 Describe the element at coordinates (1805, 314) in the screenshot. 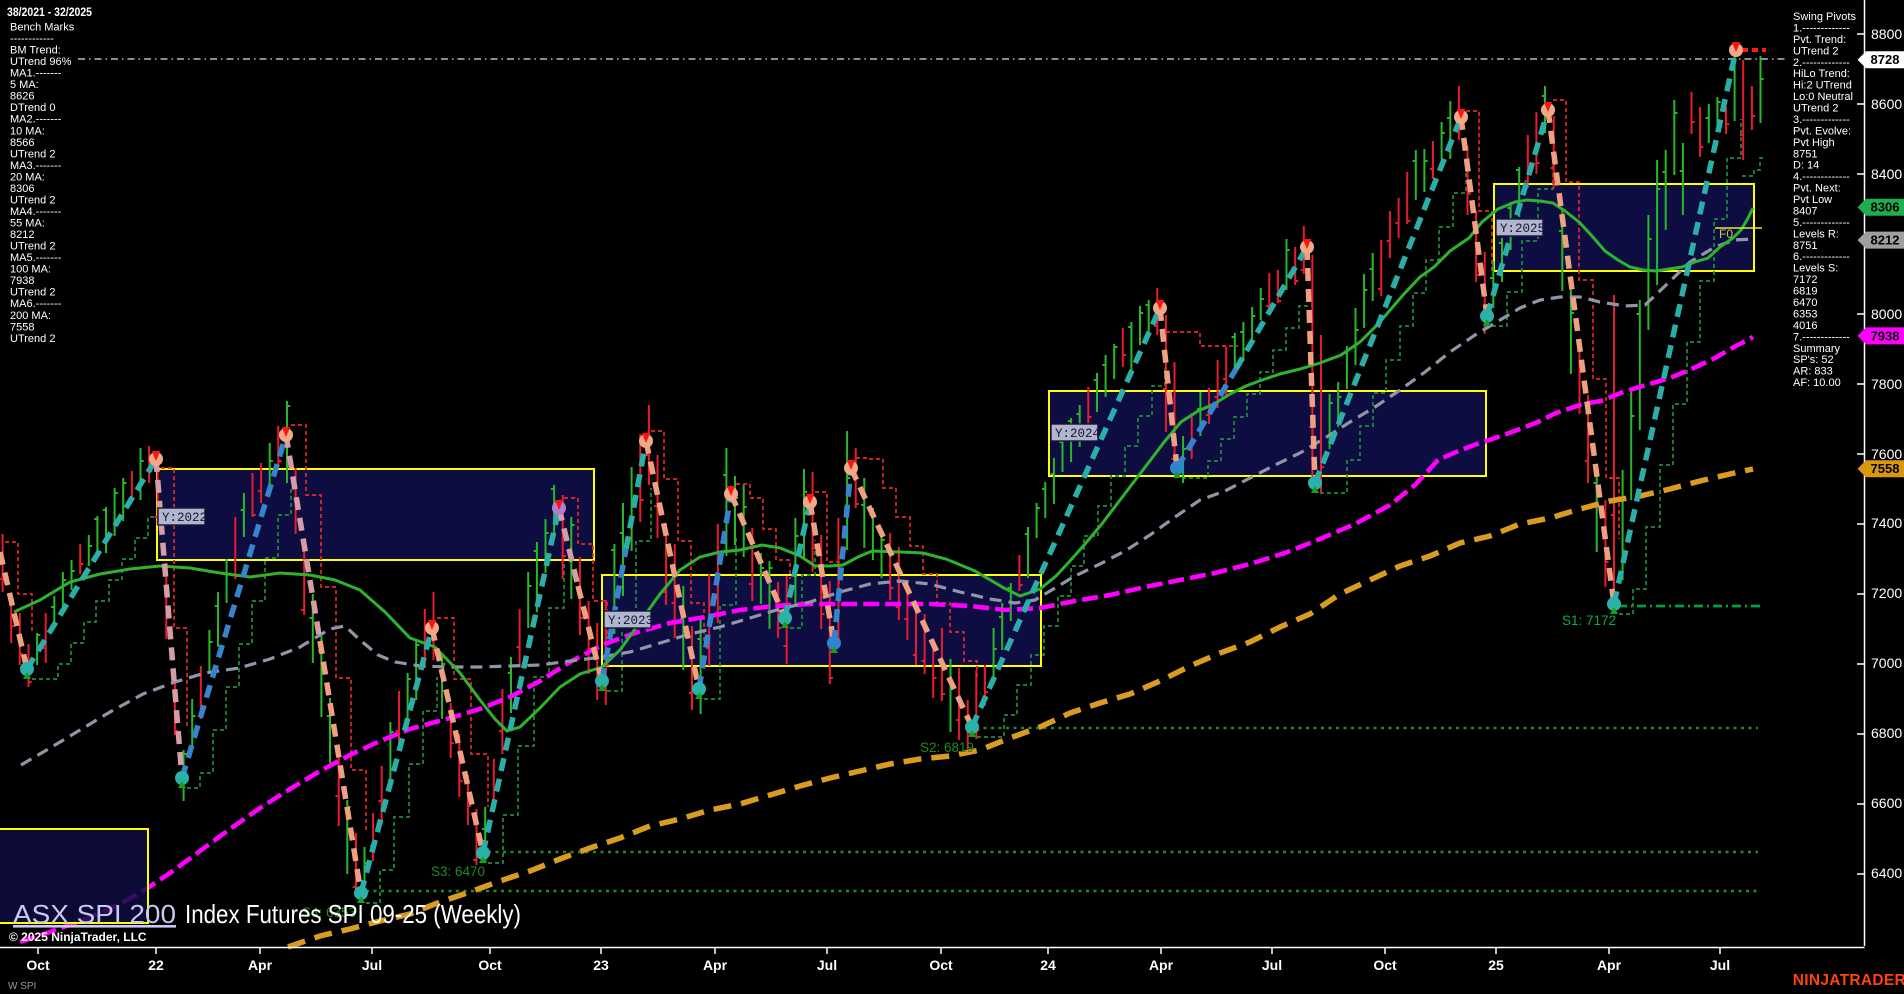

I see `svg-text: 6353` at that location.